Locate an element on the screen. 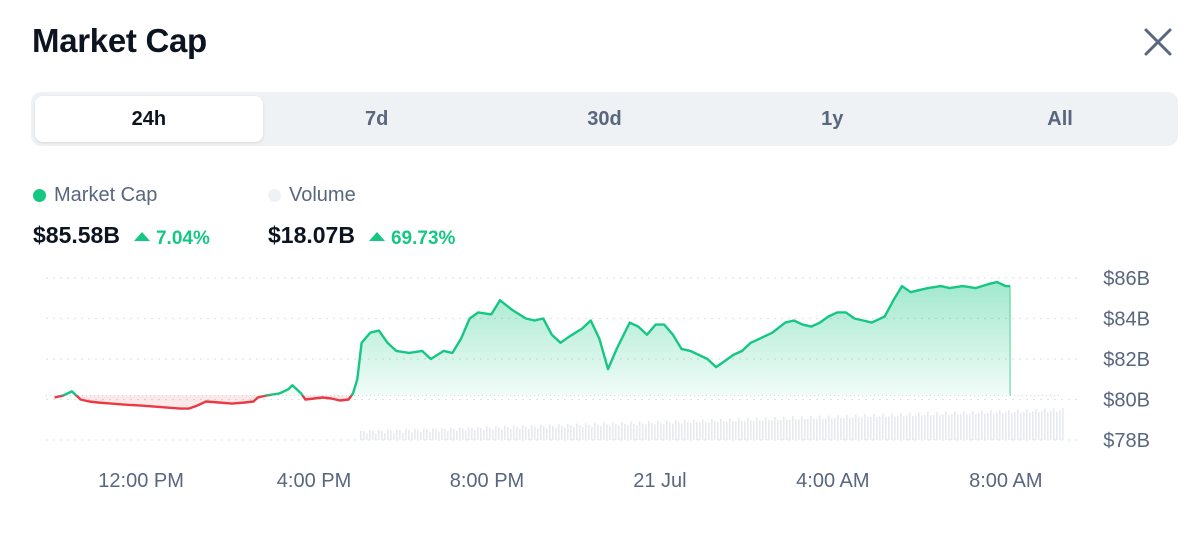 Image resolution: width=1200 pixels, height=559 pixels. close-icon is located at coordinates (1158, 42).